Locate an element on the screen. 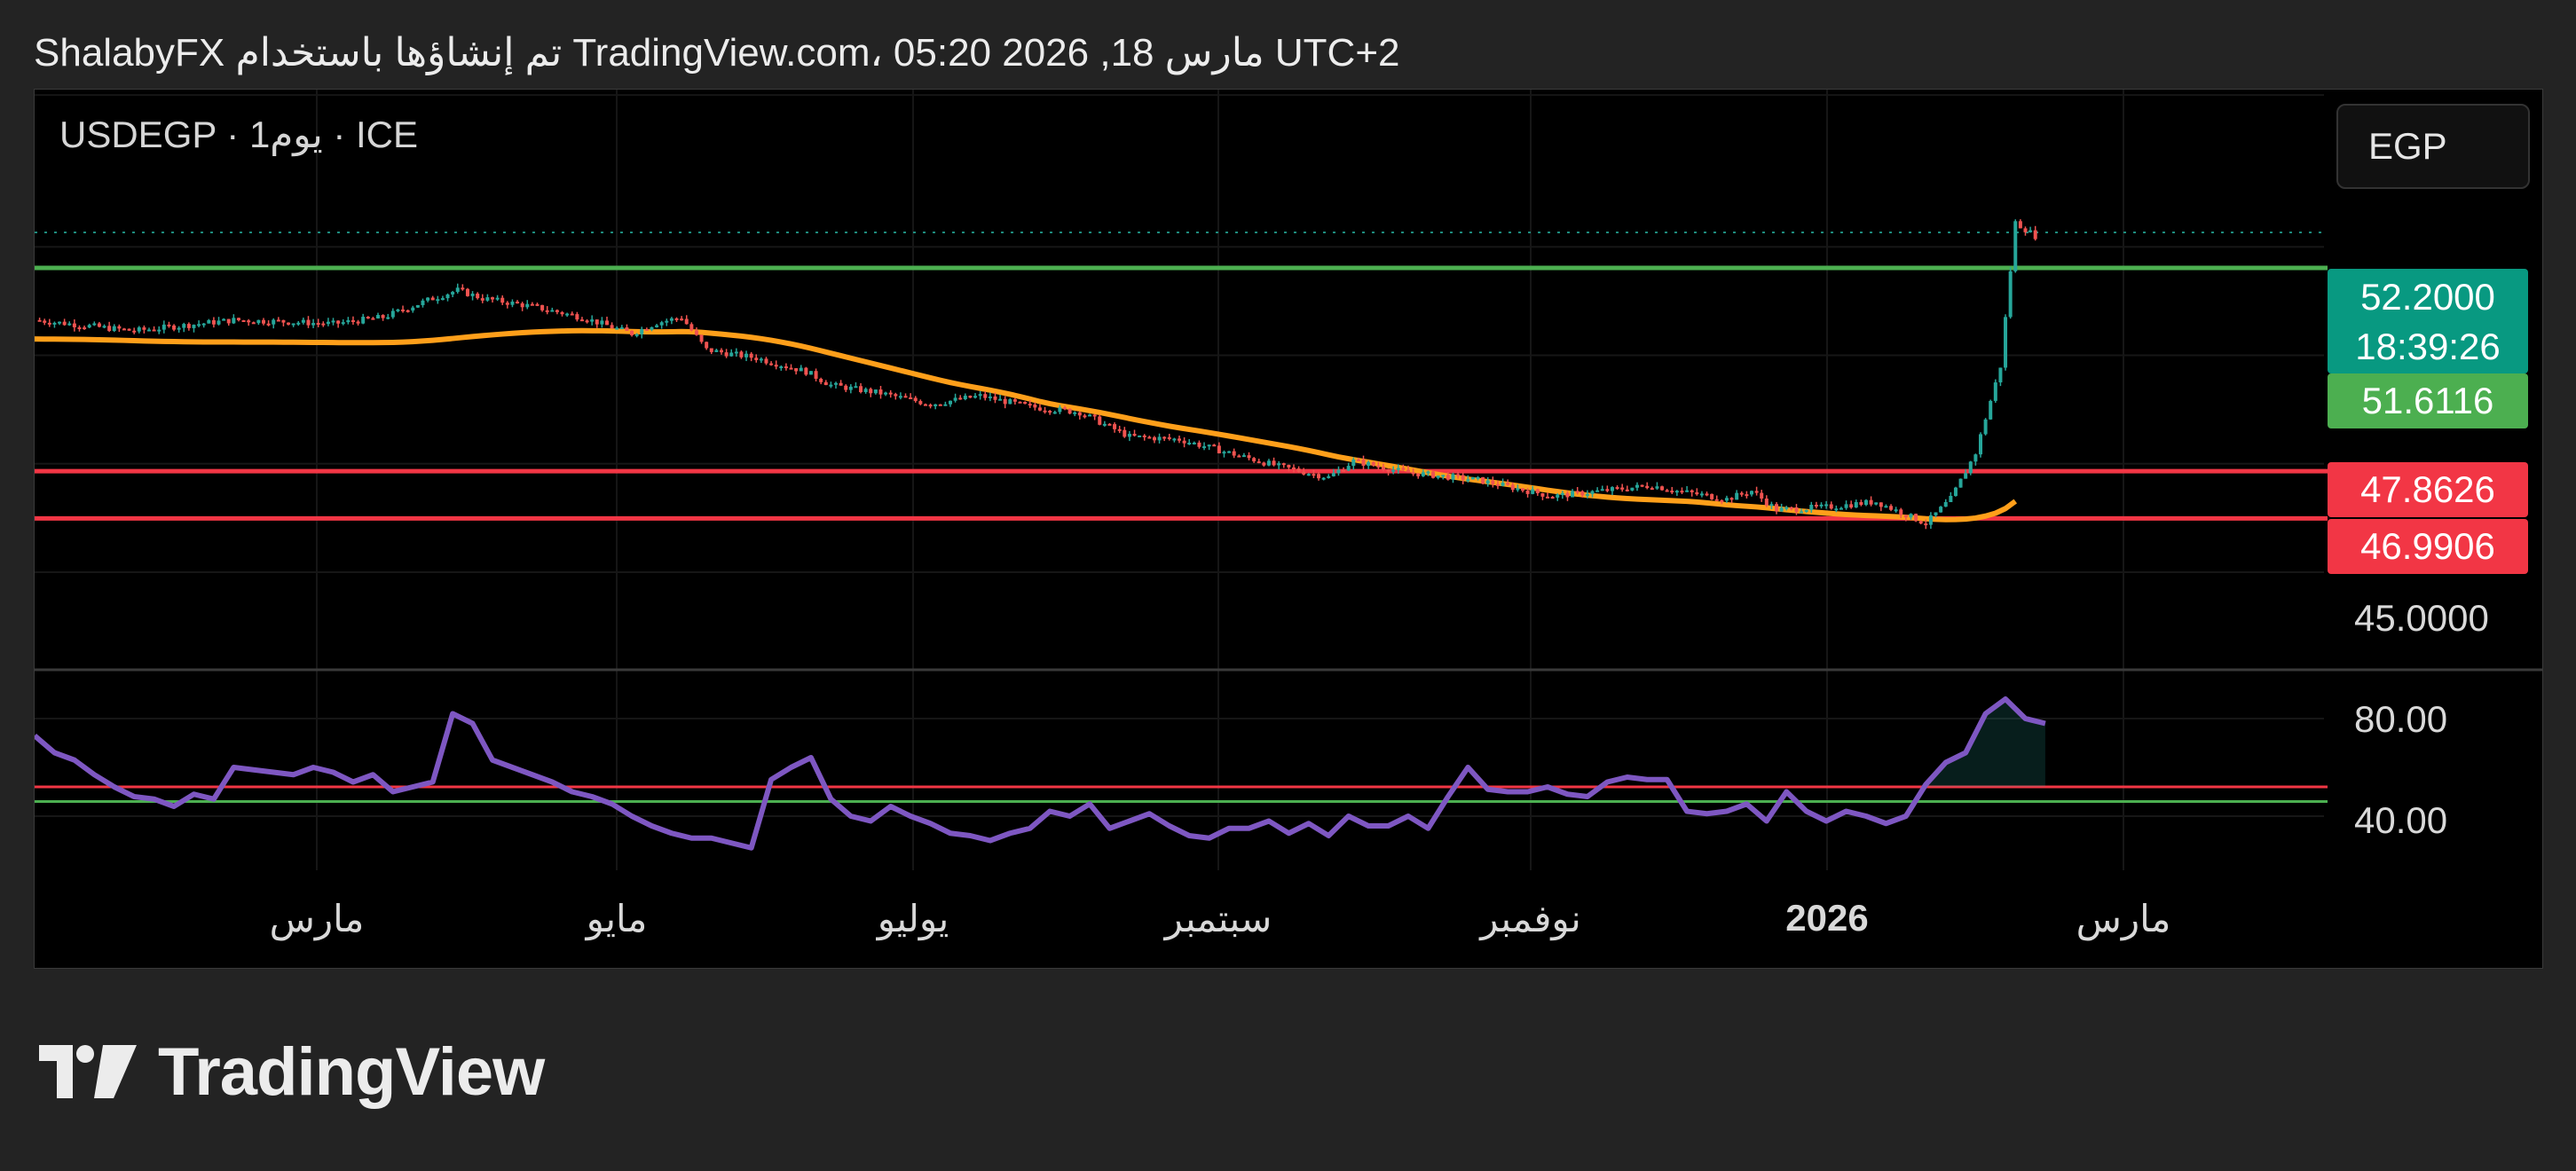  time-label-march: مارس is located at coordinates (317, 919).